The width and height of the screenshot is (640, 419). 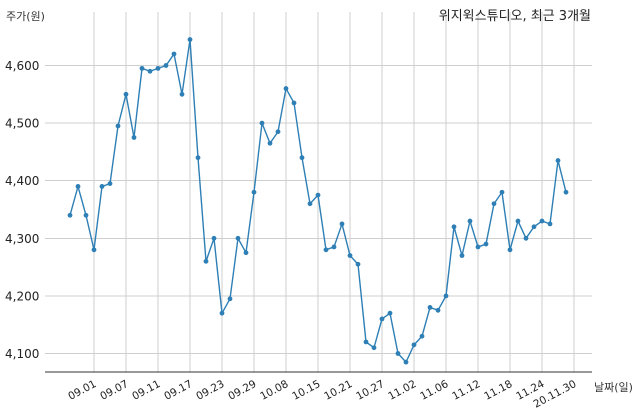 I want to click on y-tick-label: 4,400, so click(x=22, y=181).